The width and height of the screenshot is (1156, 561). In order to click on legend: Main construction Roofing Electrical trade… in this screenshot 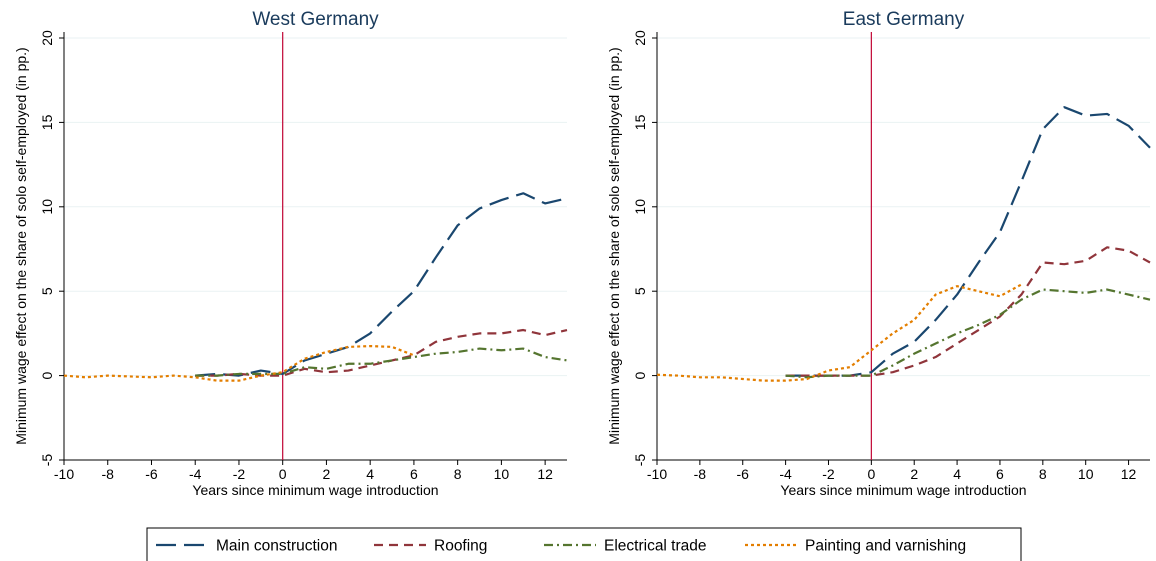, I will do `click(584, 544)`.